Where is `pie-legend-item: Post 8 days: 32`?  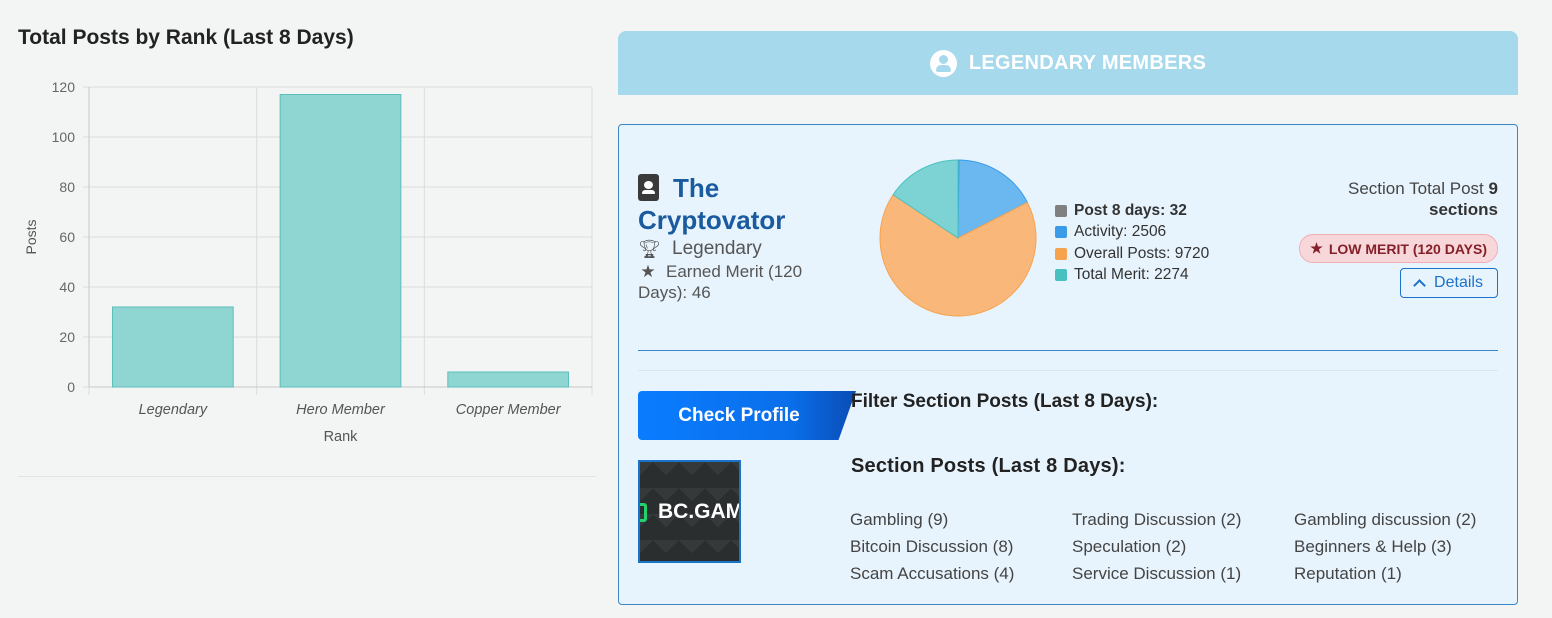 pie-legend-item: Post 8 days: 32 is located at coordinates (1132, 211).